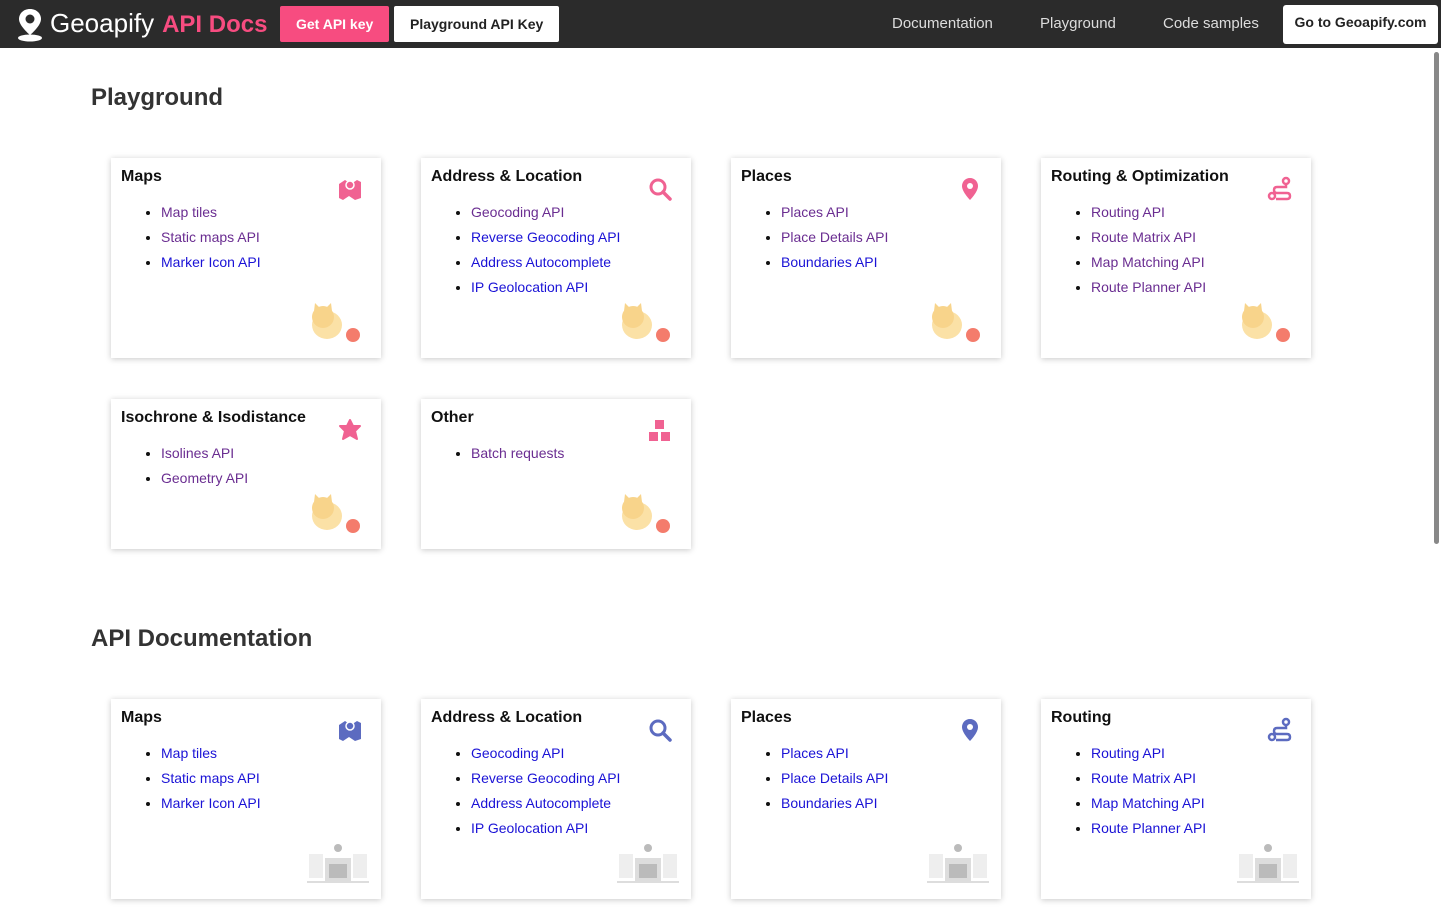 This screenshot has height=912, width=1441. I want to click on list-item: Reverse Geocoding API, so click(576, 241).